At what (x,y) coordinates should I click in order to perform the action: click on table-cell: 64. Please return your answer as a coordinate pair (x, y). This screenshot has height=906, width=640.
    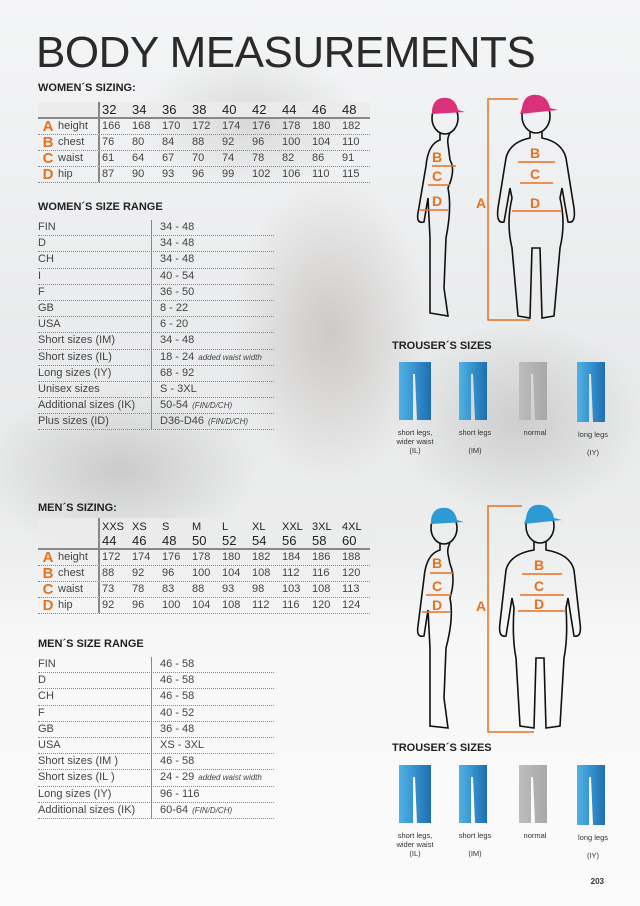
    Looking at the image, I should click on (138, 158).